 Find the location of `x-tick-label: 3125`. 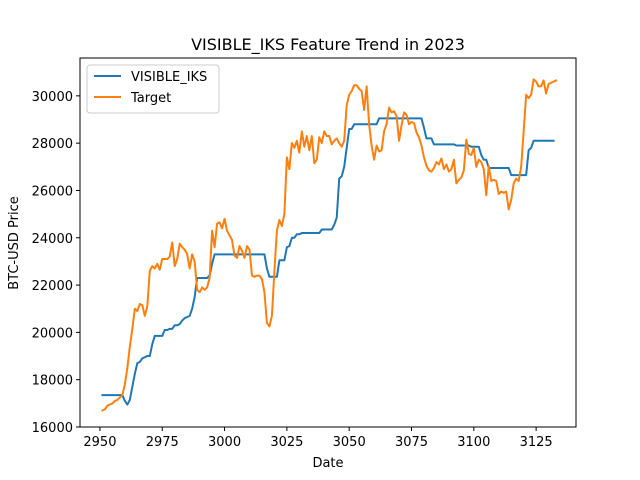

x-tick-label: 3125 is located at coordinates (536, 442).